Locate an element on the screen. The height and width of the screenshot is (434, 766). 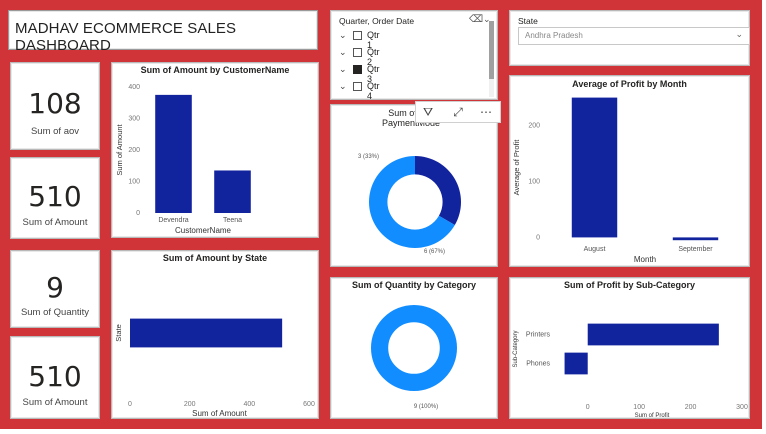
chart-quantity-by-category-svg: 9 (100%) is located at coordinates (414, 357).